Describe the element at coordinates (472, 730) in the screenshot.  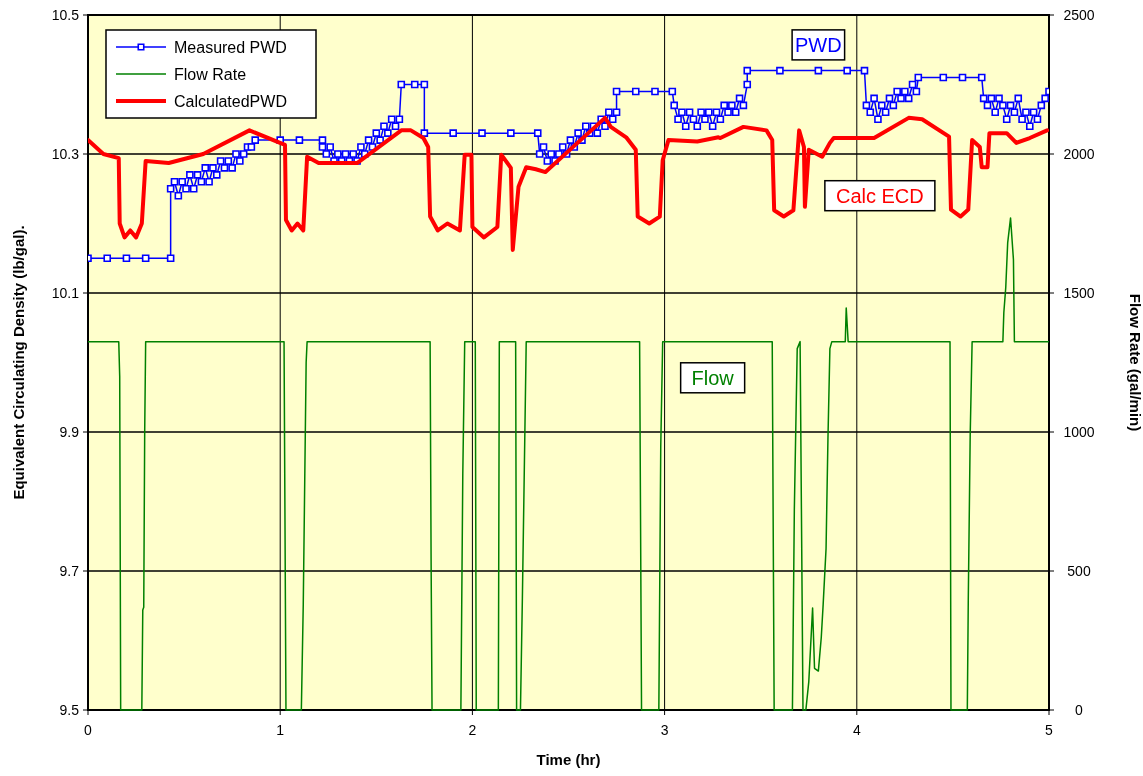
I see `x-tick-label: 2` at that location.